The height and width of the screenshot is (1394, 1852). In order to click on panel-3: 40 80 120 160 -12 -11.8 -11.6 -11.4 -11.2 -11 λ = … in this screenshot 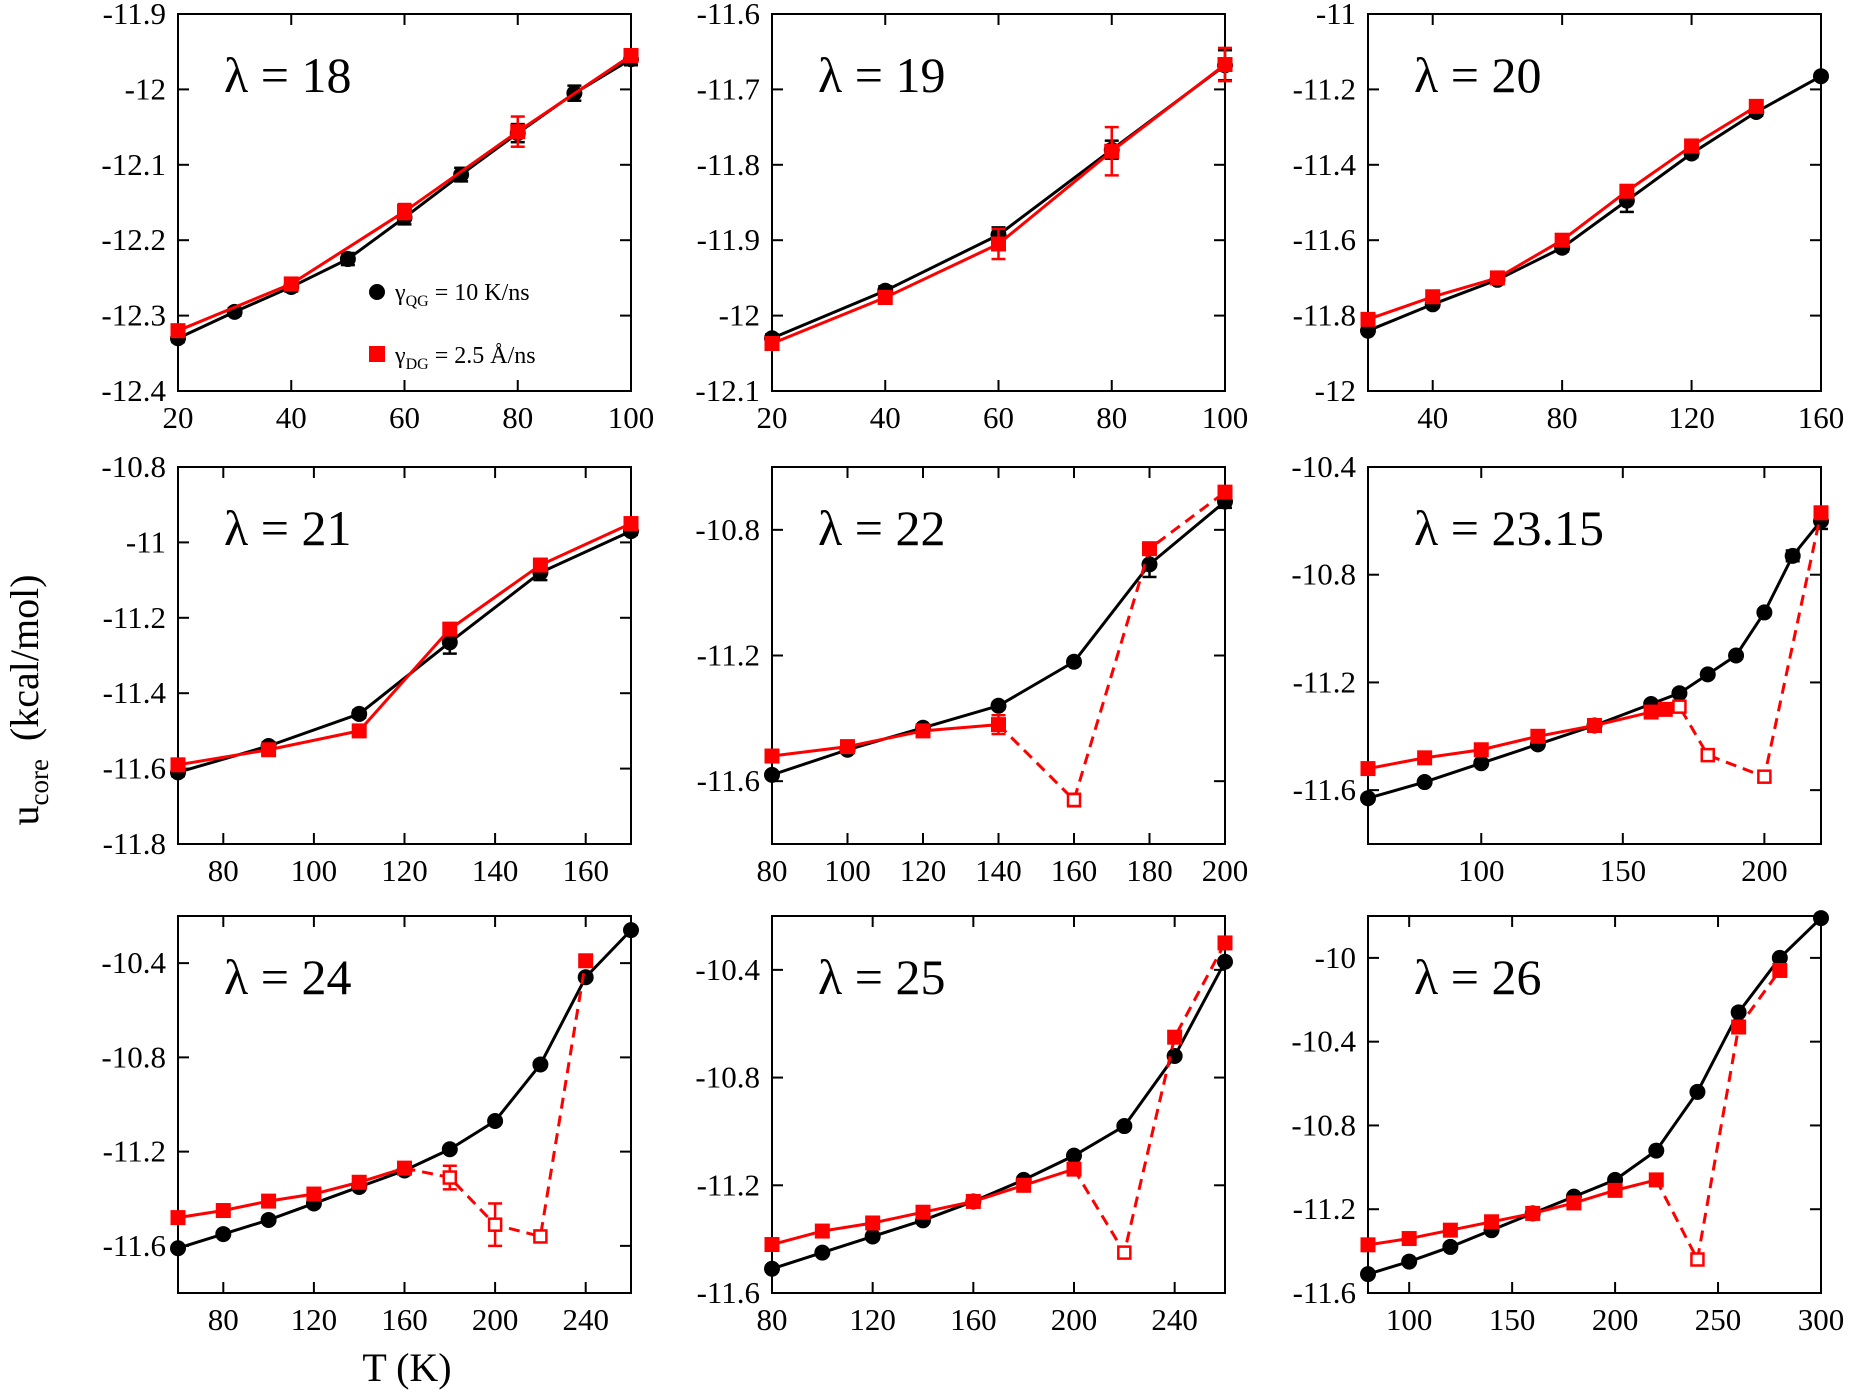, I will do `click(1569, 217)`.